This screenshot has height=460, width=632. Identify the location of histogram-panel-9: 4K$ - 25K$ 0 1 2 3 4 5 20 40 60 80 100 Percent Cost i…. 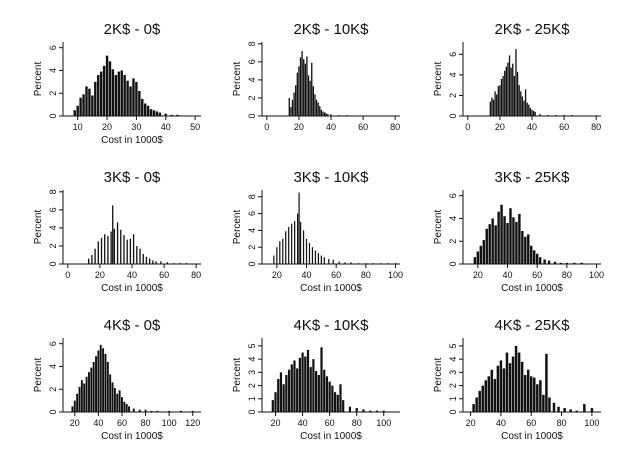
(517, 379).